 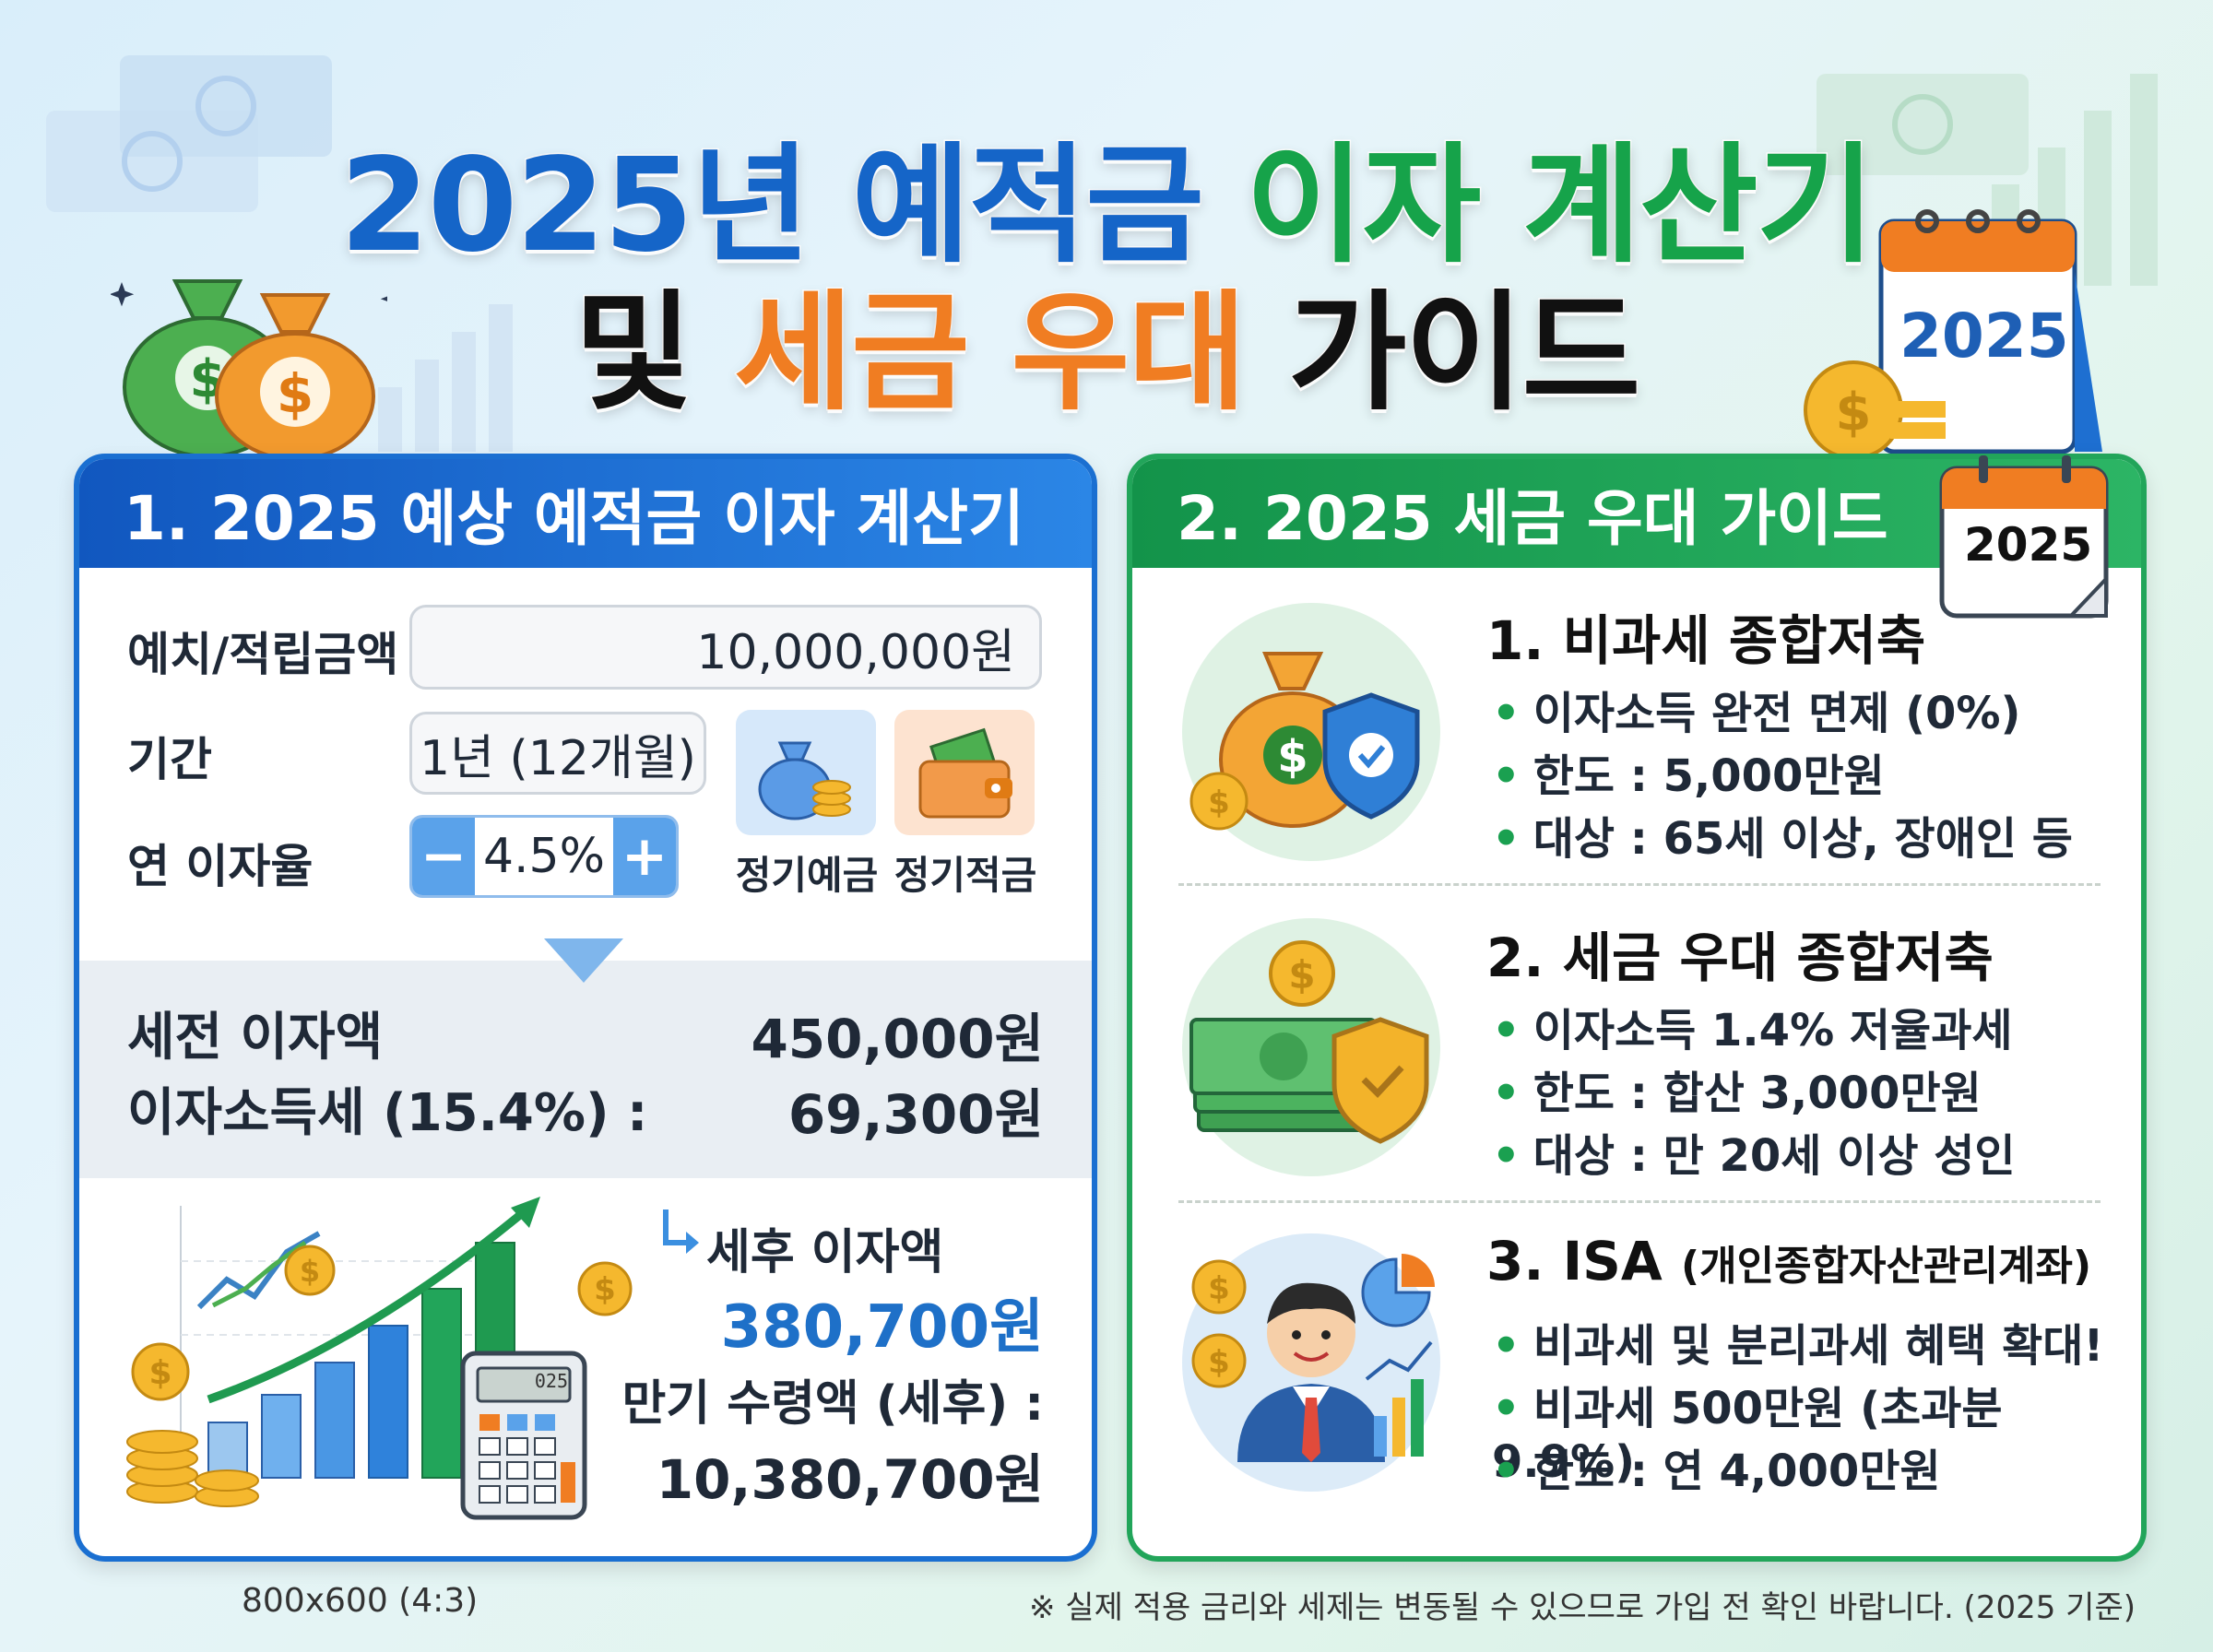 I want to click on deposit-type-tile, so click(x=806, y=772).